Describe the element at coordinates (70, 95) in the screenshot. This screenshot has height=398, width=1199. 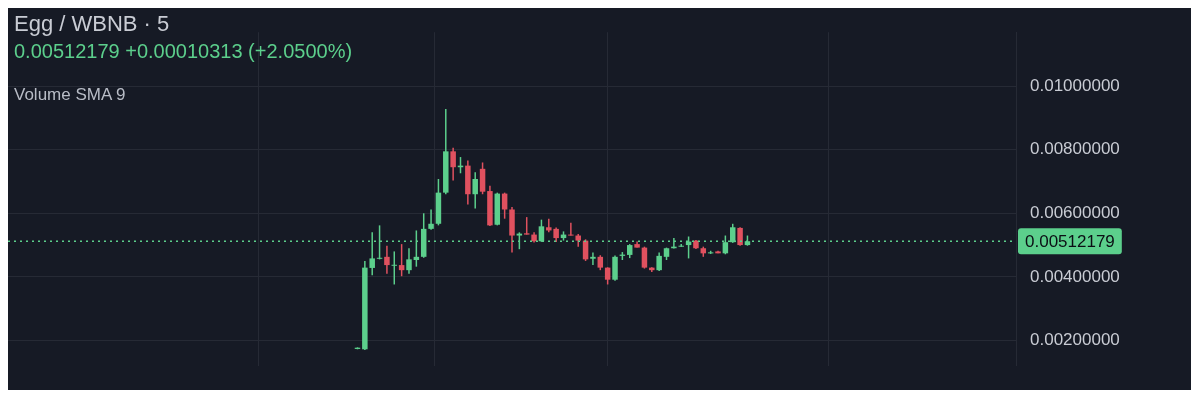
I see `annotation: Volume SMA 9` at that location.